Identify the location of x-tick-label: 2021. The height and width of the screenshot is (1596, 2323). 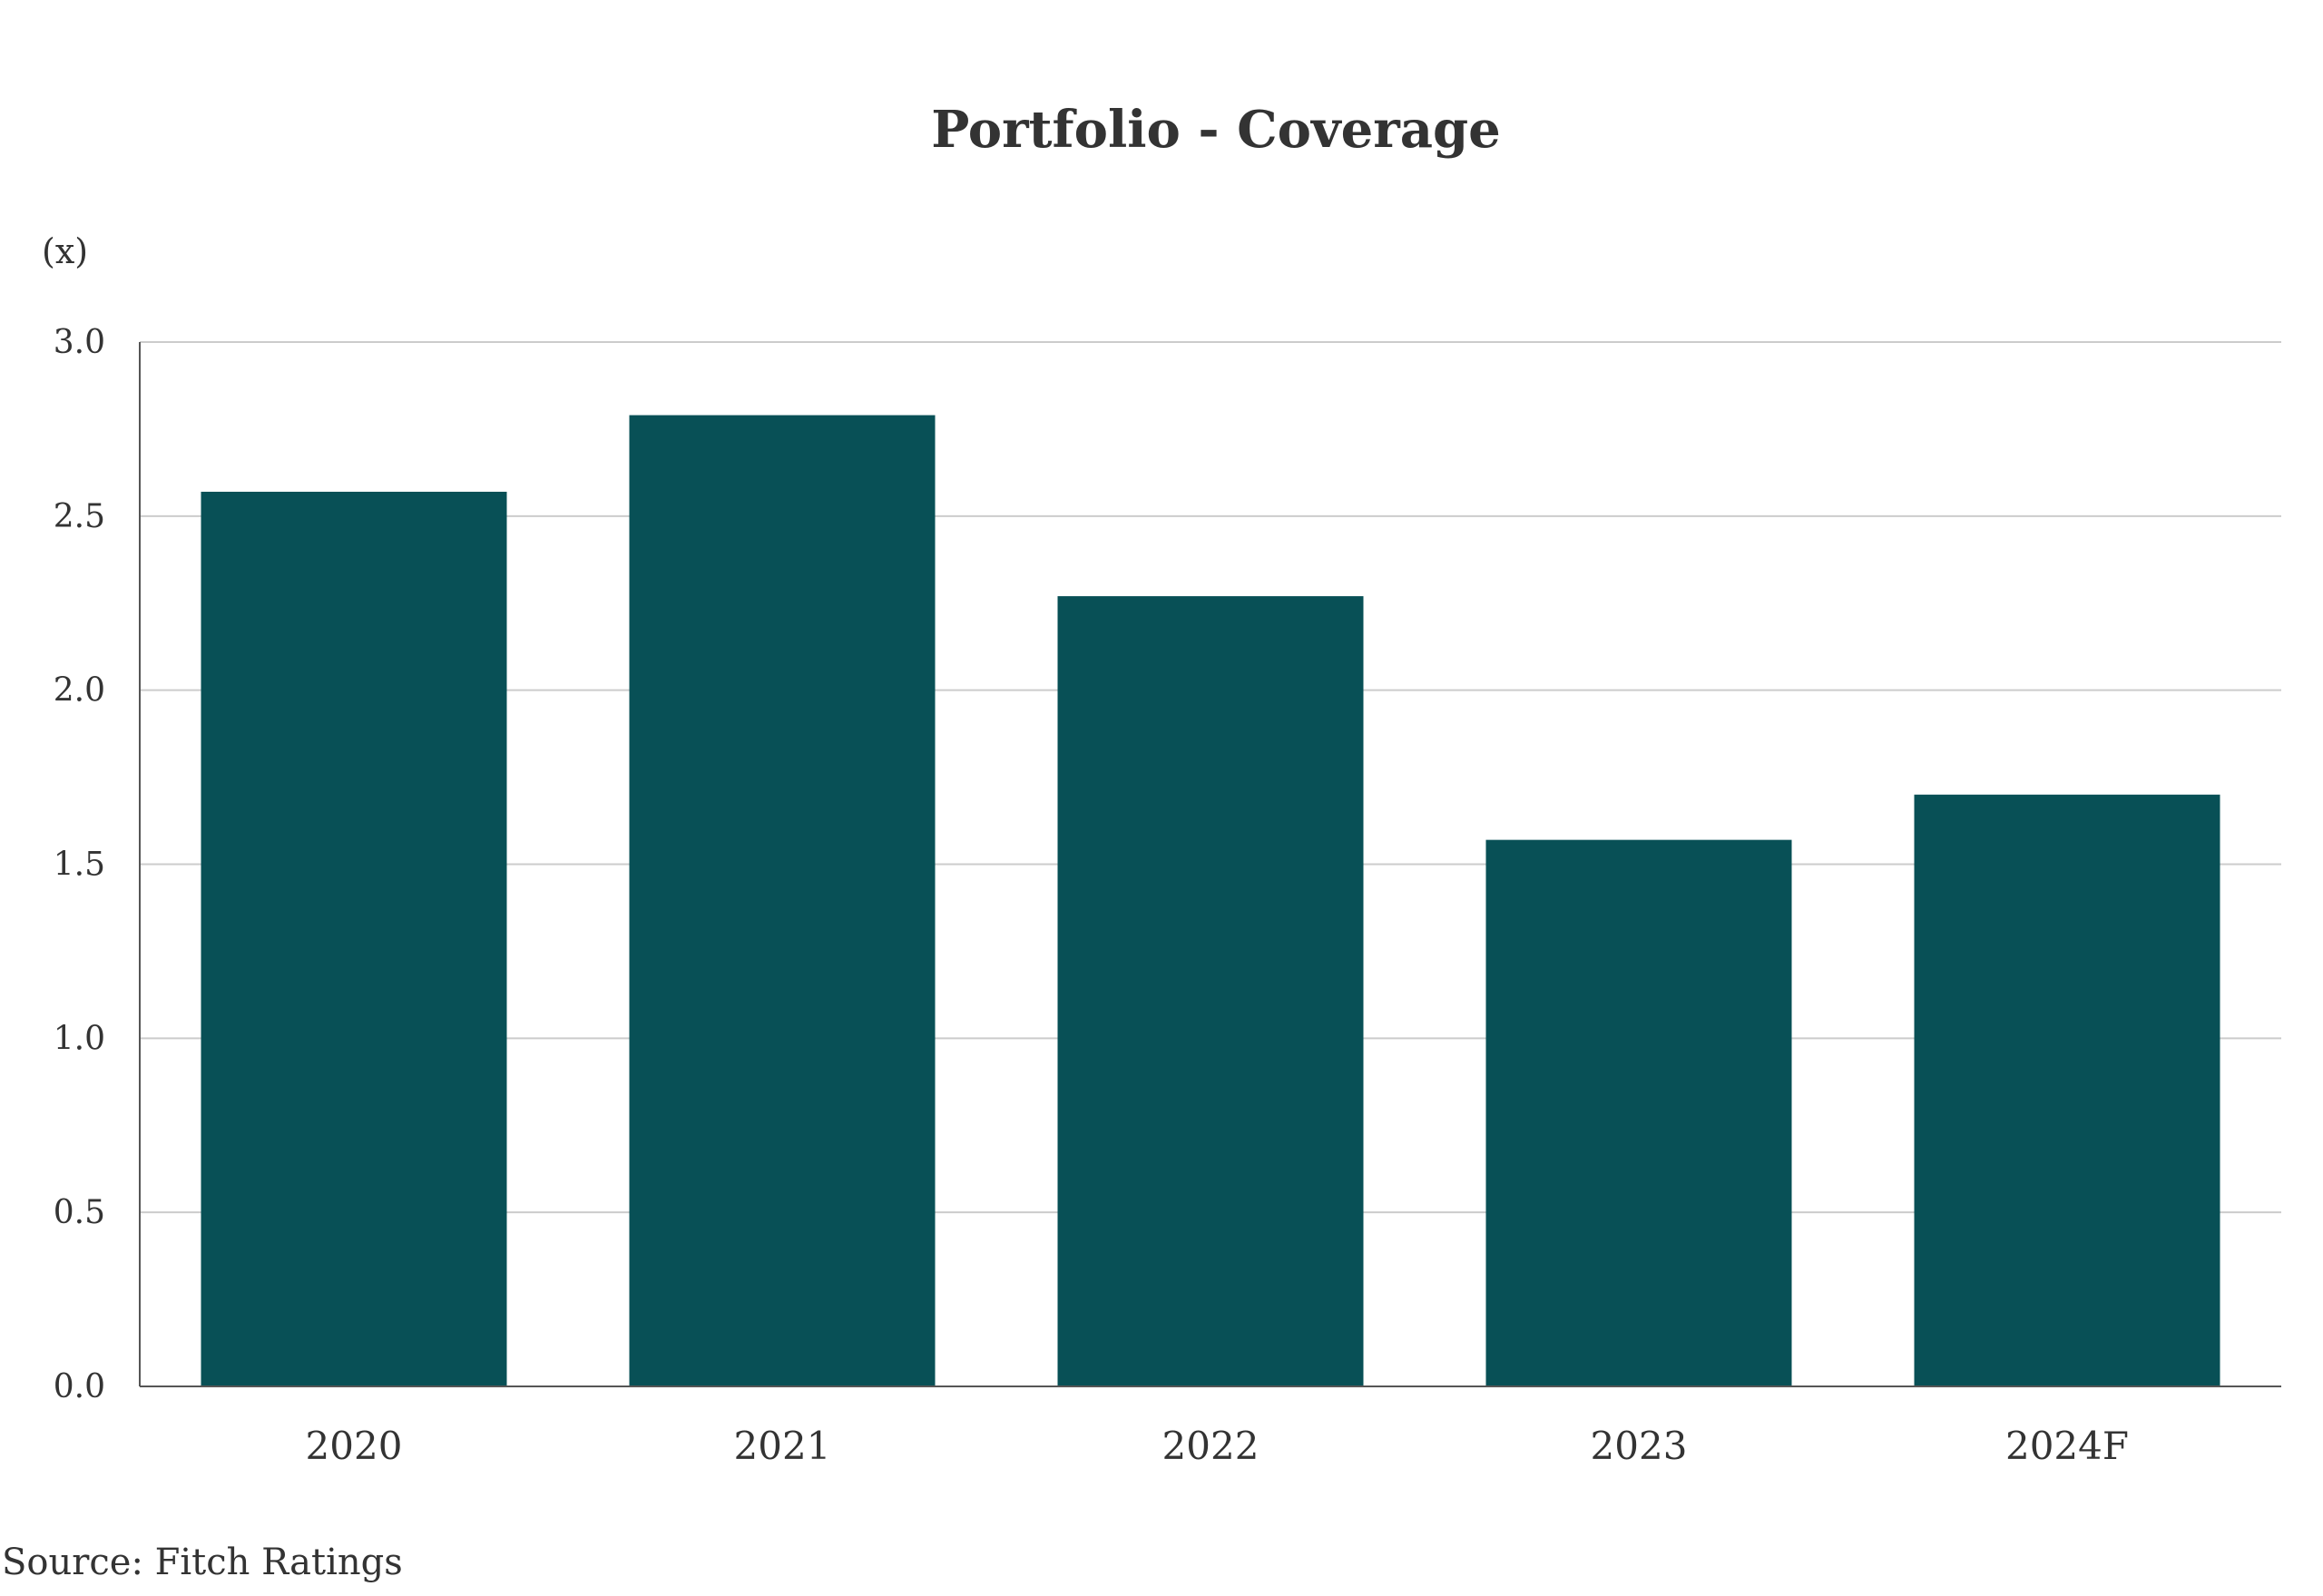
(782, 1446).